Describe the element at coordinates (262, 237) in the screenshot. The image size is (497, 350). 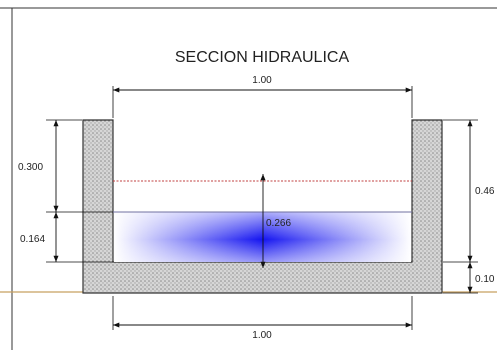
I see `water-body-shading` at that location.